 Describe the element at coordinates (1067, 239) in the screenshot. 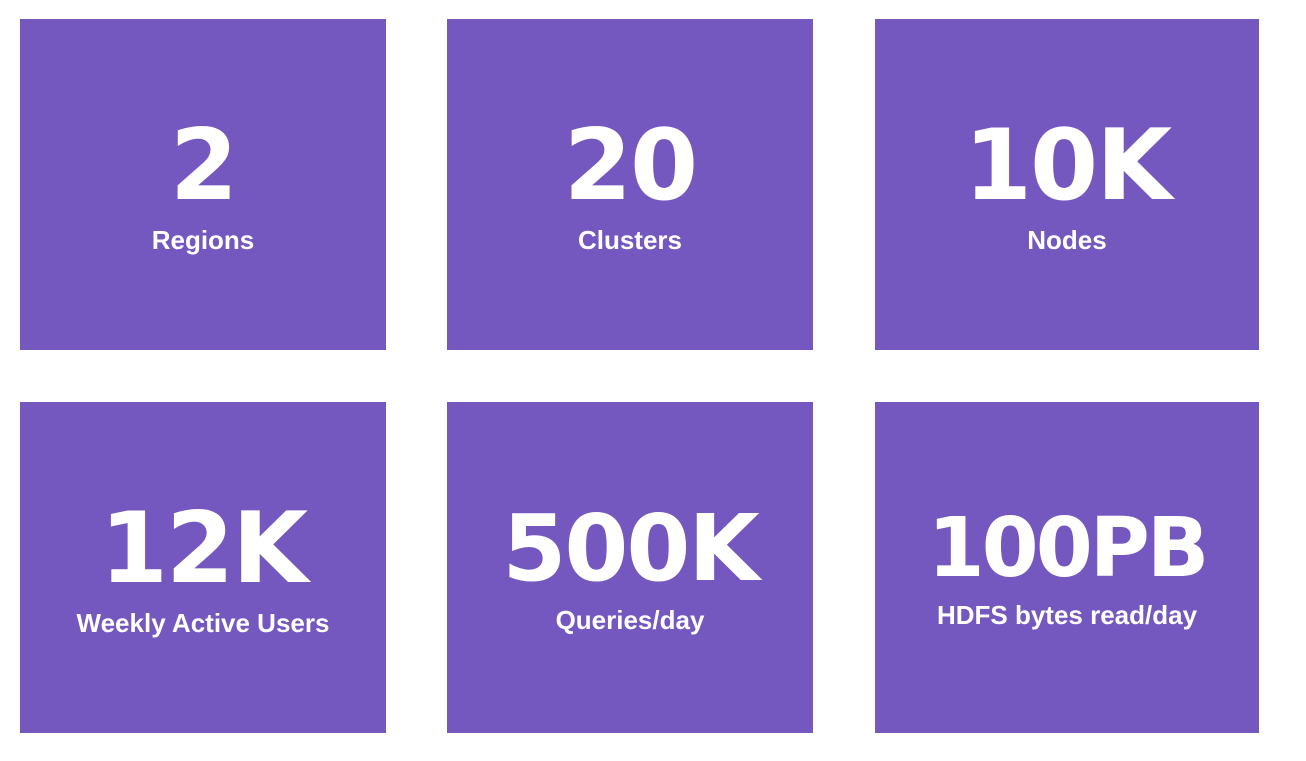

I see `stat-label: Nodes` at that location.